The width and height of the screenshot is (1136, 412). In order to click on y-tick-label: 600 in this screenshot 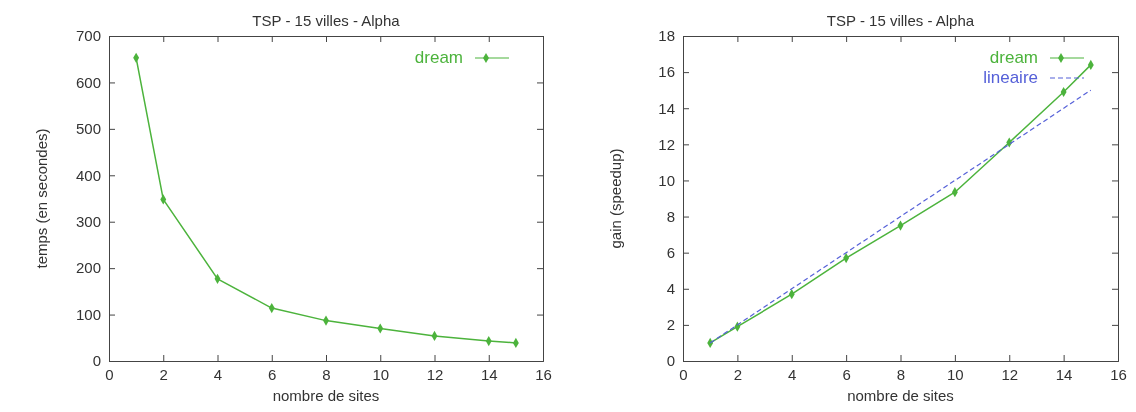, I will do `click(88, 82)`.